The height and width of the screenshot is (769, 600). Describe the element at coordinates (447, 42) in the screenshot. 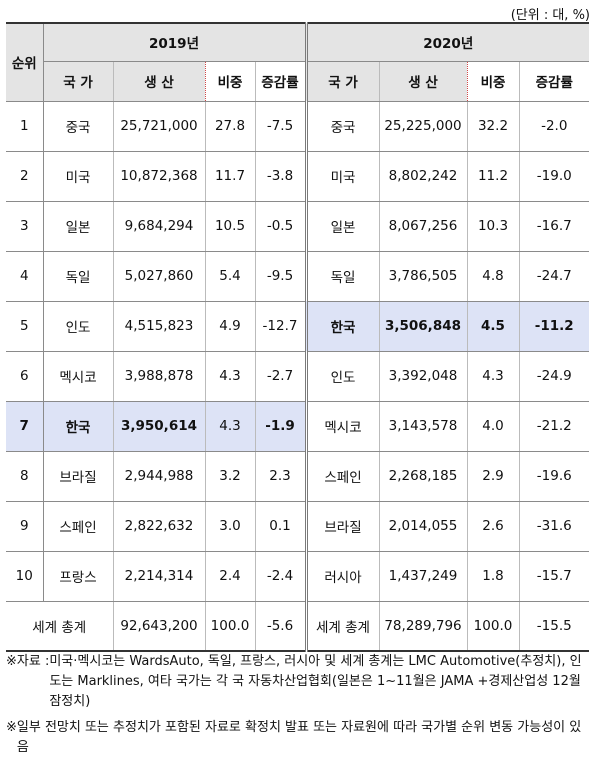

I see `year-2020-header: 2020년` at that location.